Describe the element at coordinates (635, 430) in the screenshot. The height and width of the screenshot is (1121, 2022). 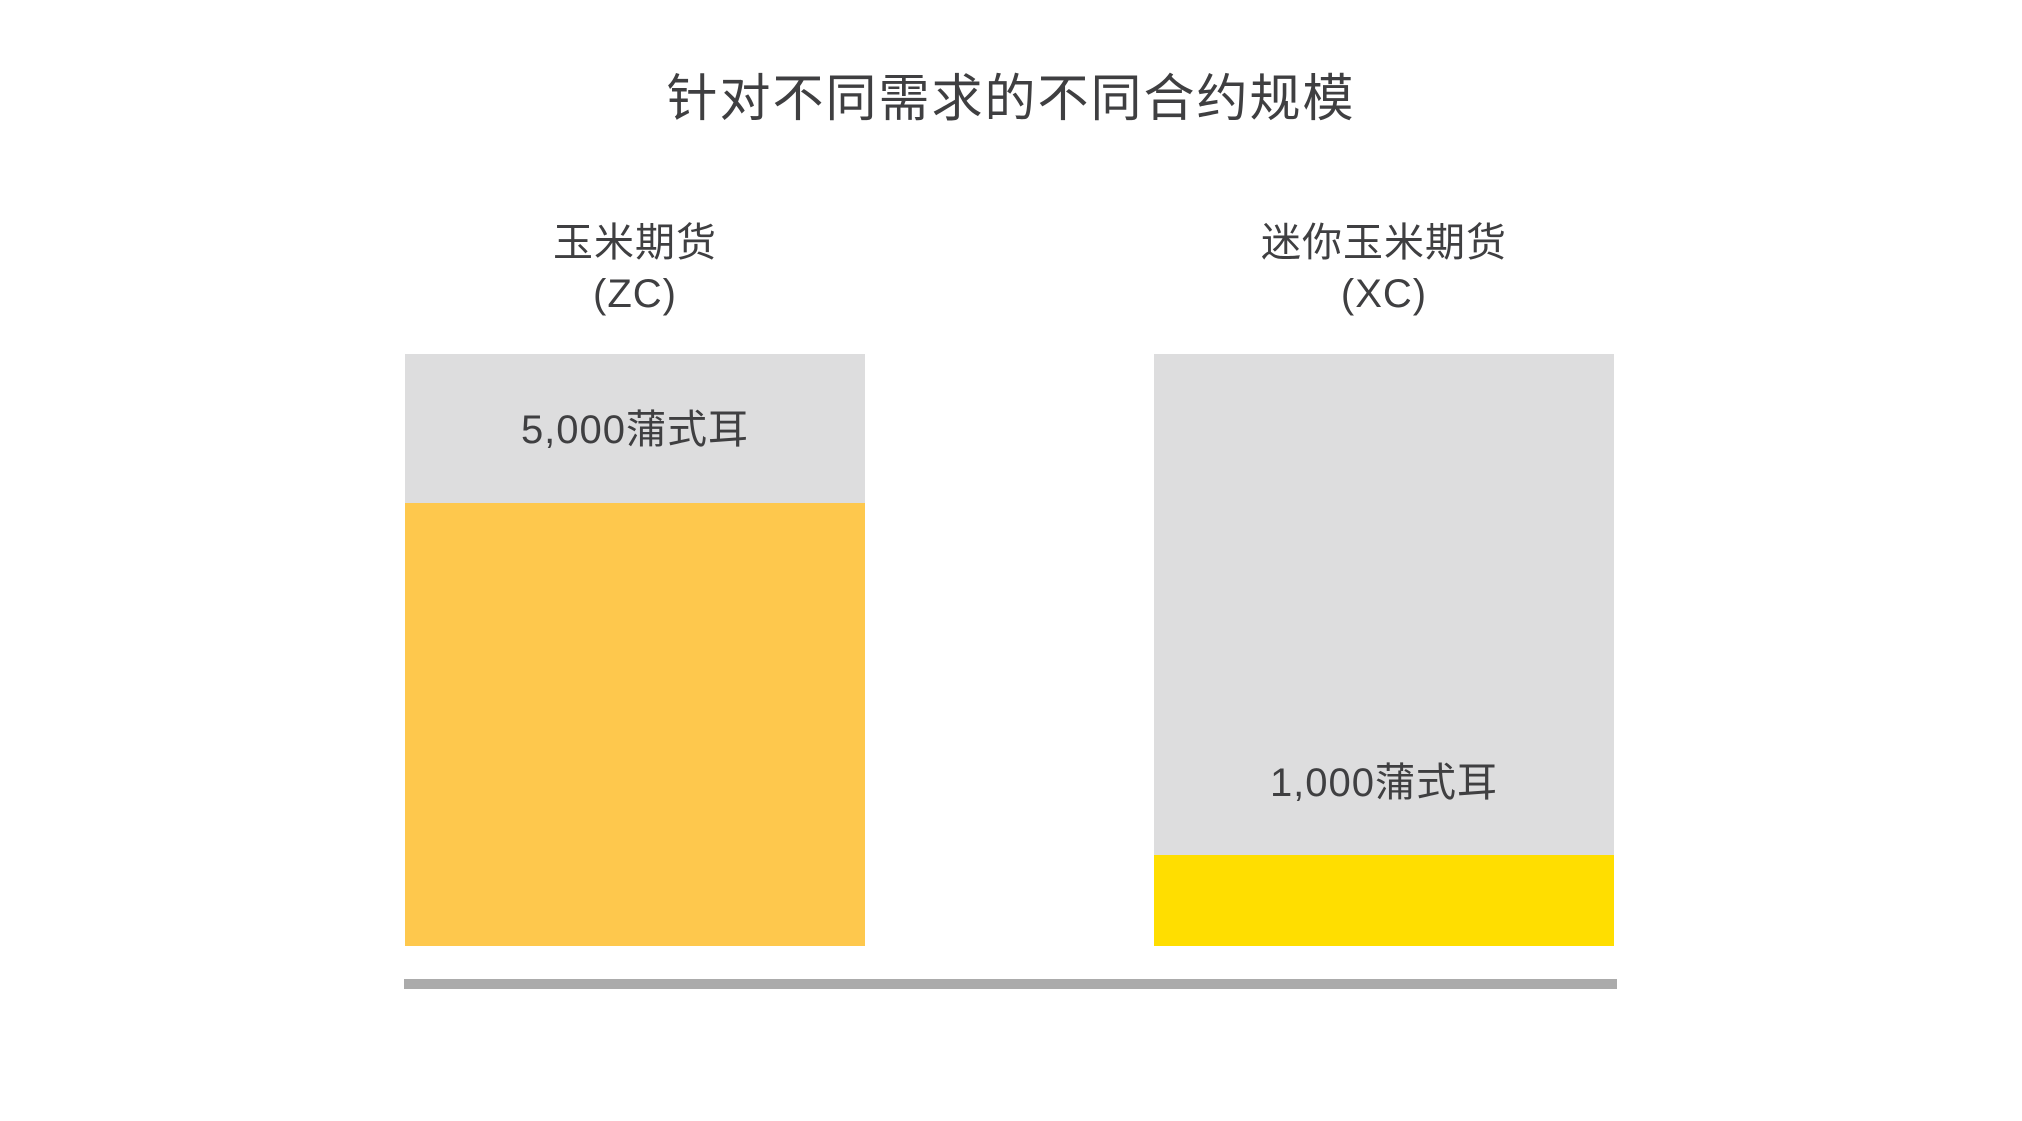
I see `bar-value-corn-futures: 5,000蒲式耳` at that location.